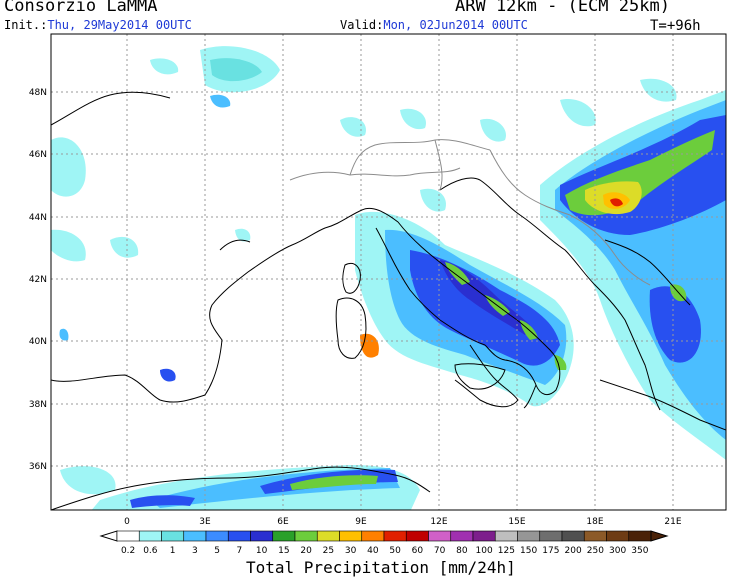  I want to click on valid-time: Valid:Mon, 02Jun2014 00UTC, so click(434, 25).